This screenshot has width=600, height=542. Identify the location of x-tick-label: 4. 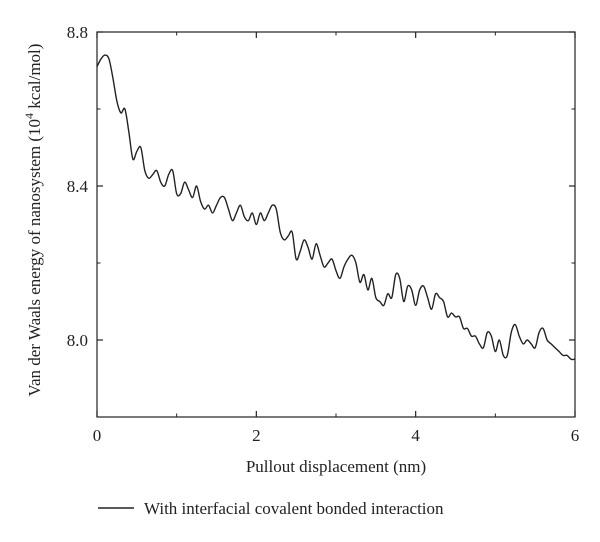
(415, 435).